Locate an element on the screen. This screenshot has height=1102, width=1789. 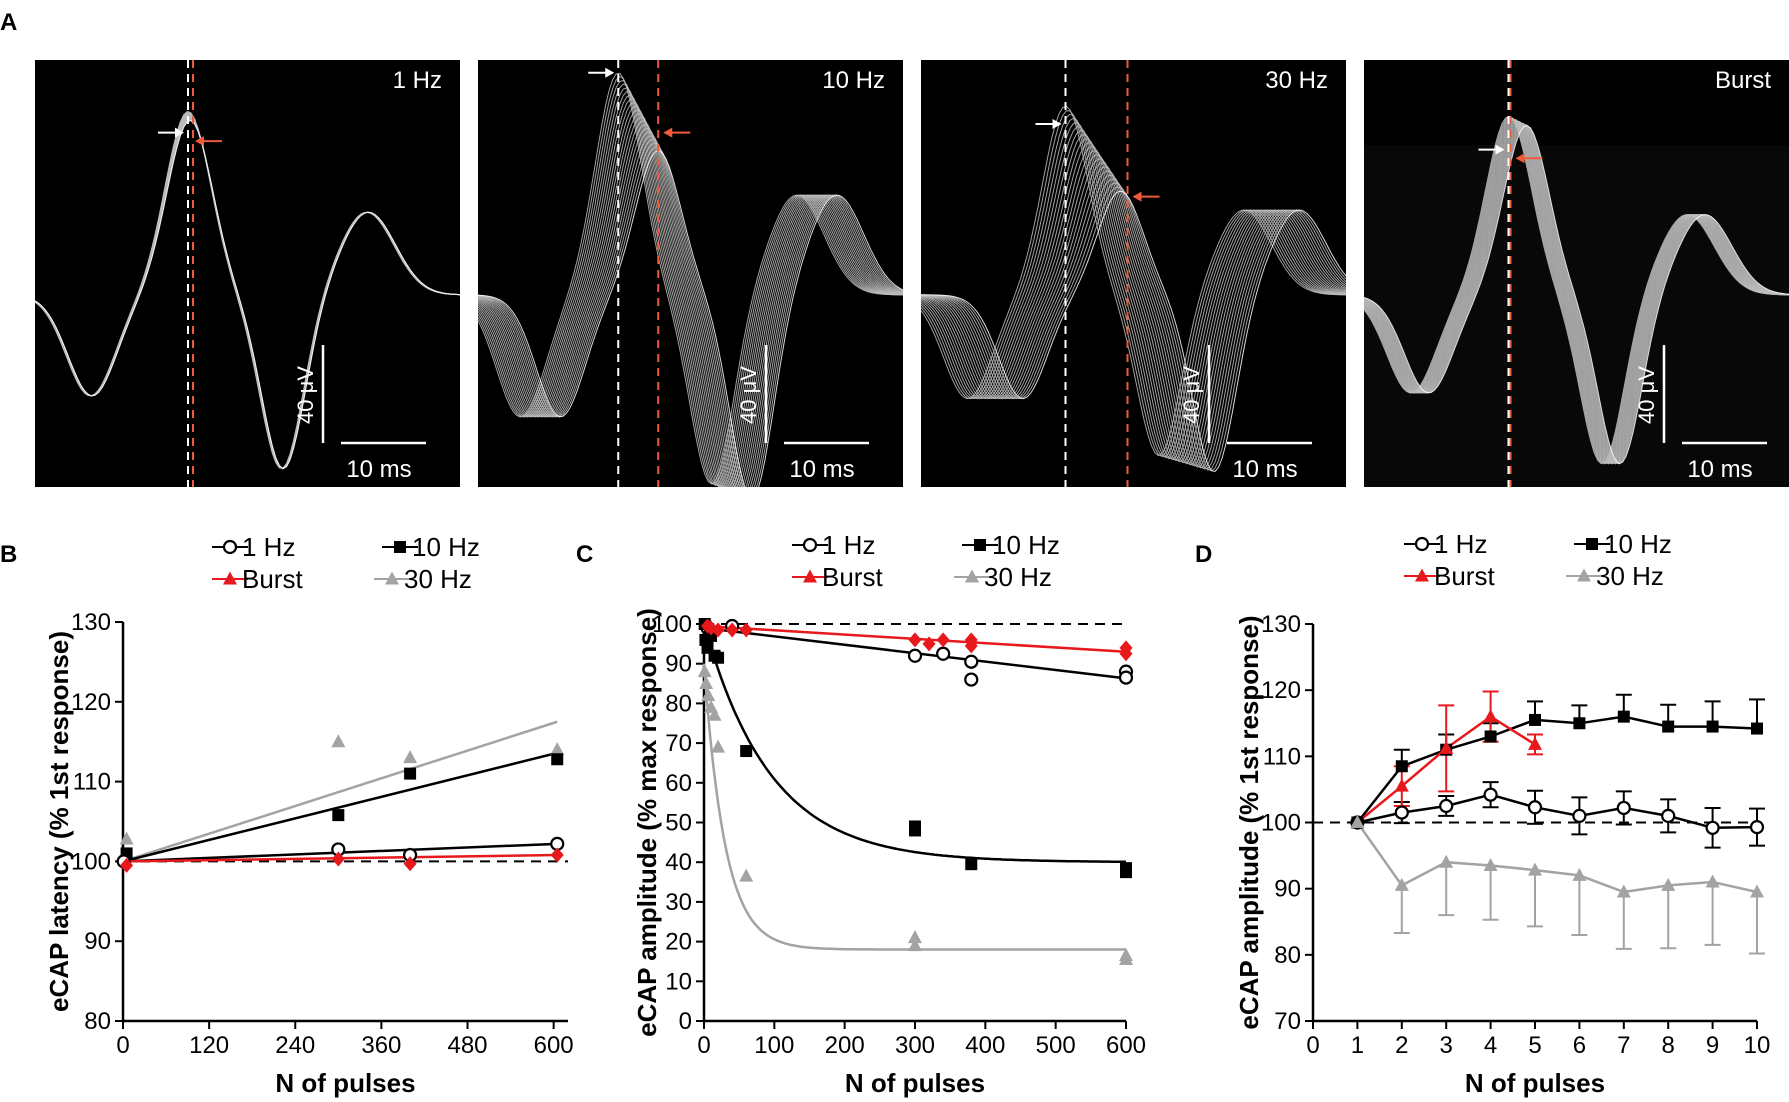
x-tick-label: 120 is located at coordinates (209, 1045).